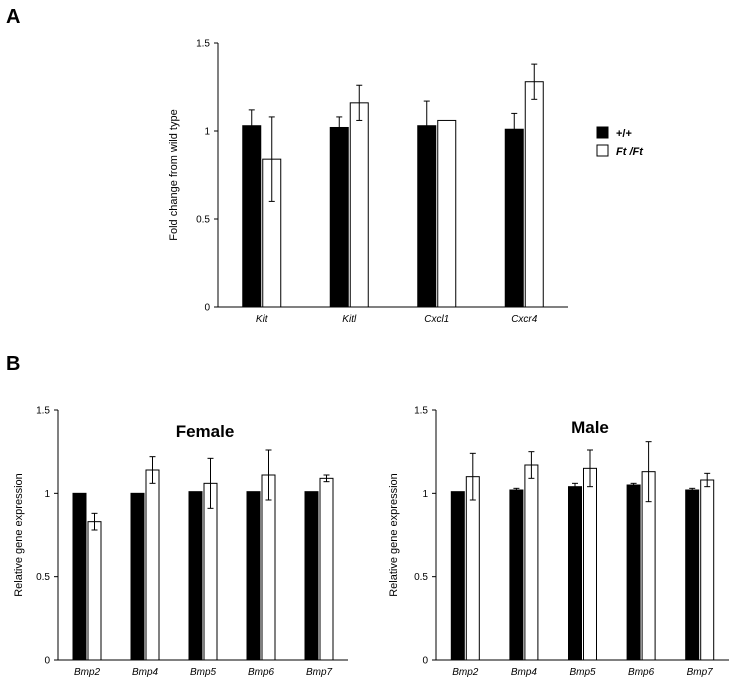 The height and width of the screenshot is (683, 740). I want to click on x-tick-label: Cxcr4, so click(524, 319).